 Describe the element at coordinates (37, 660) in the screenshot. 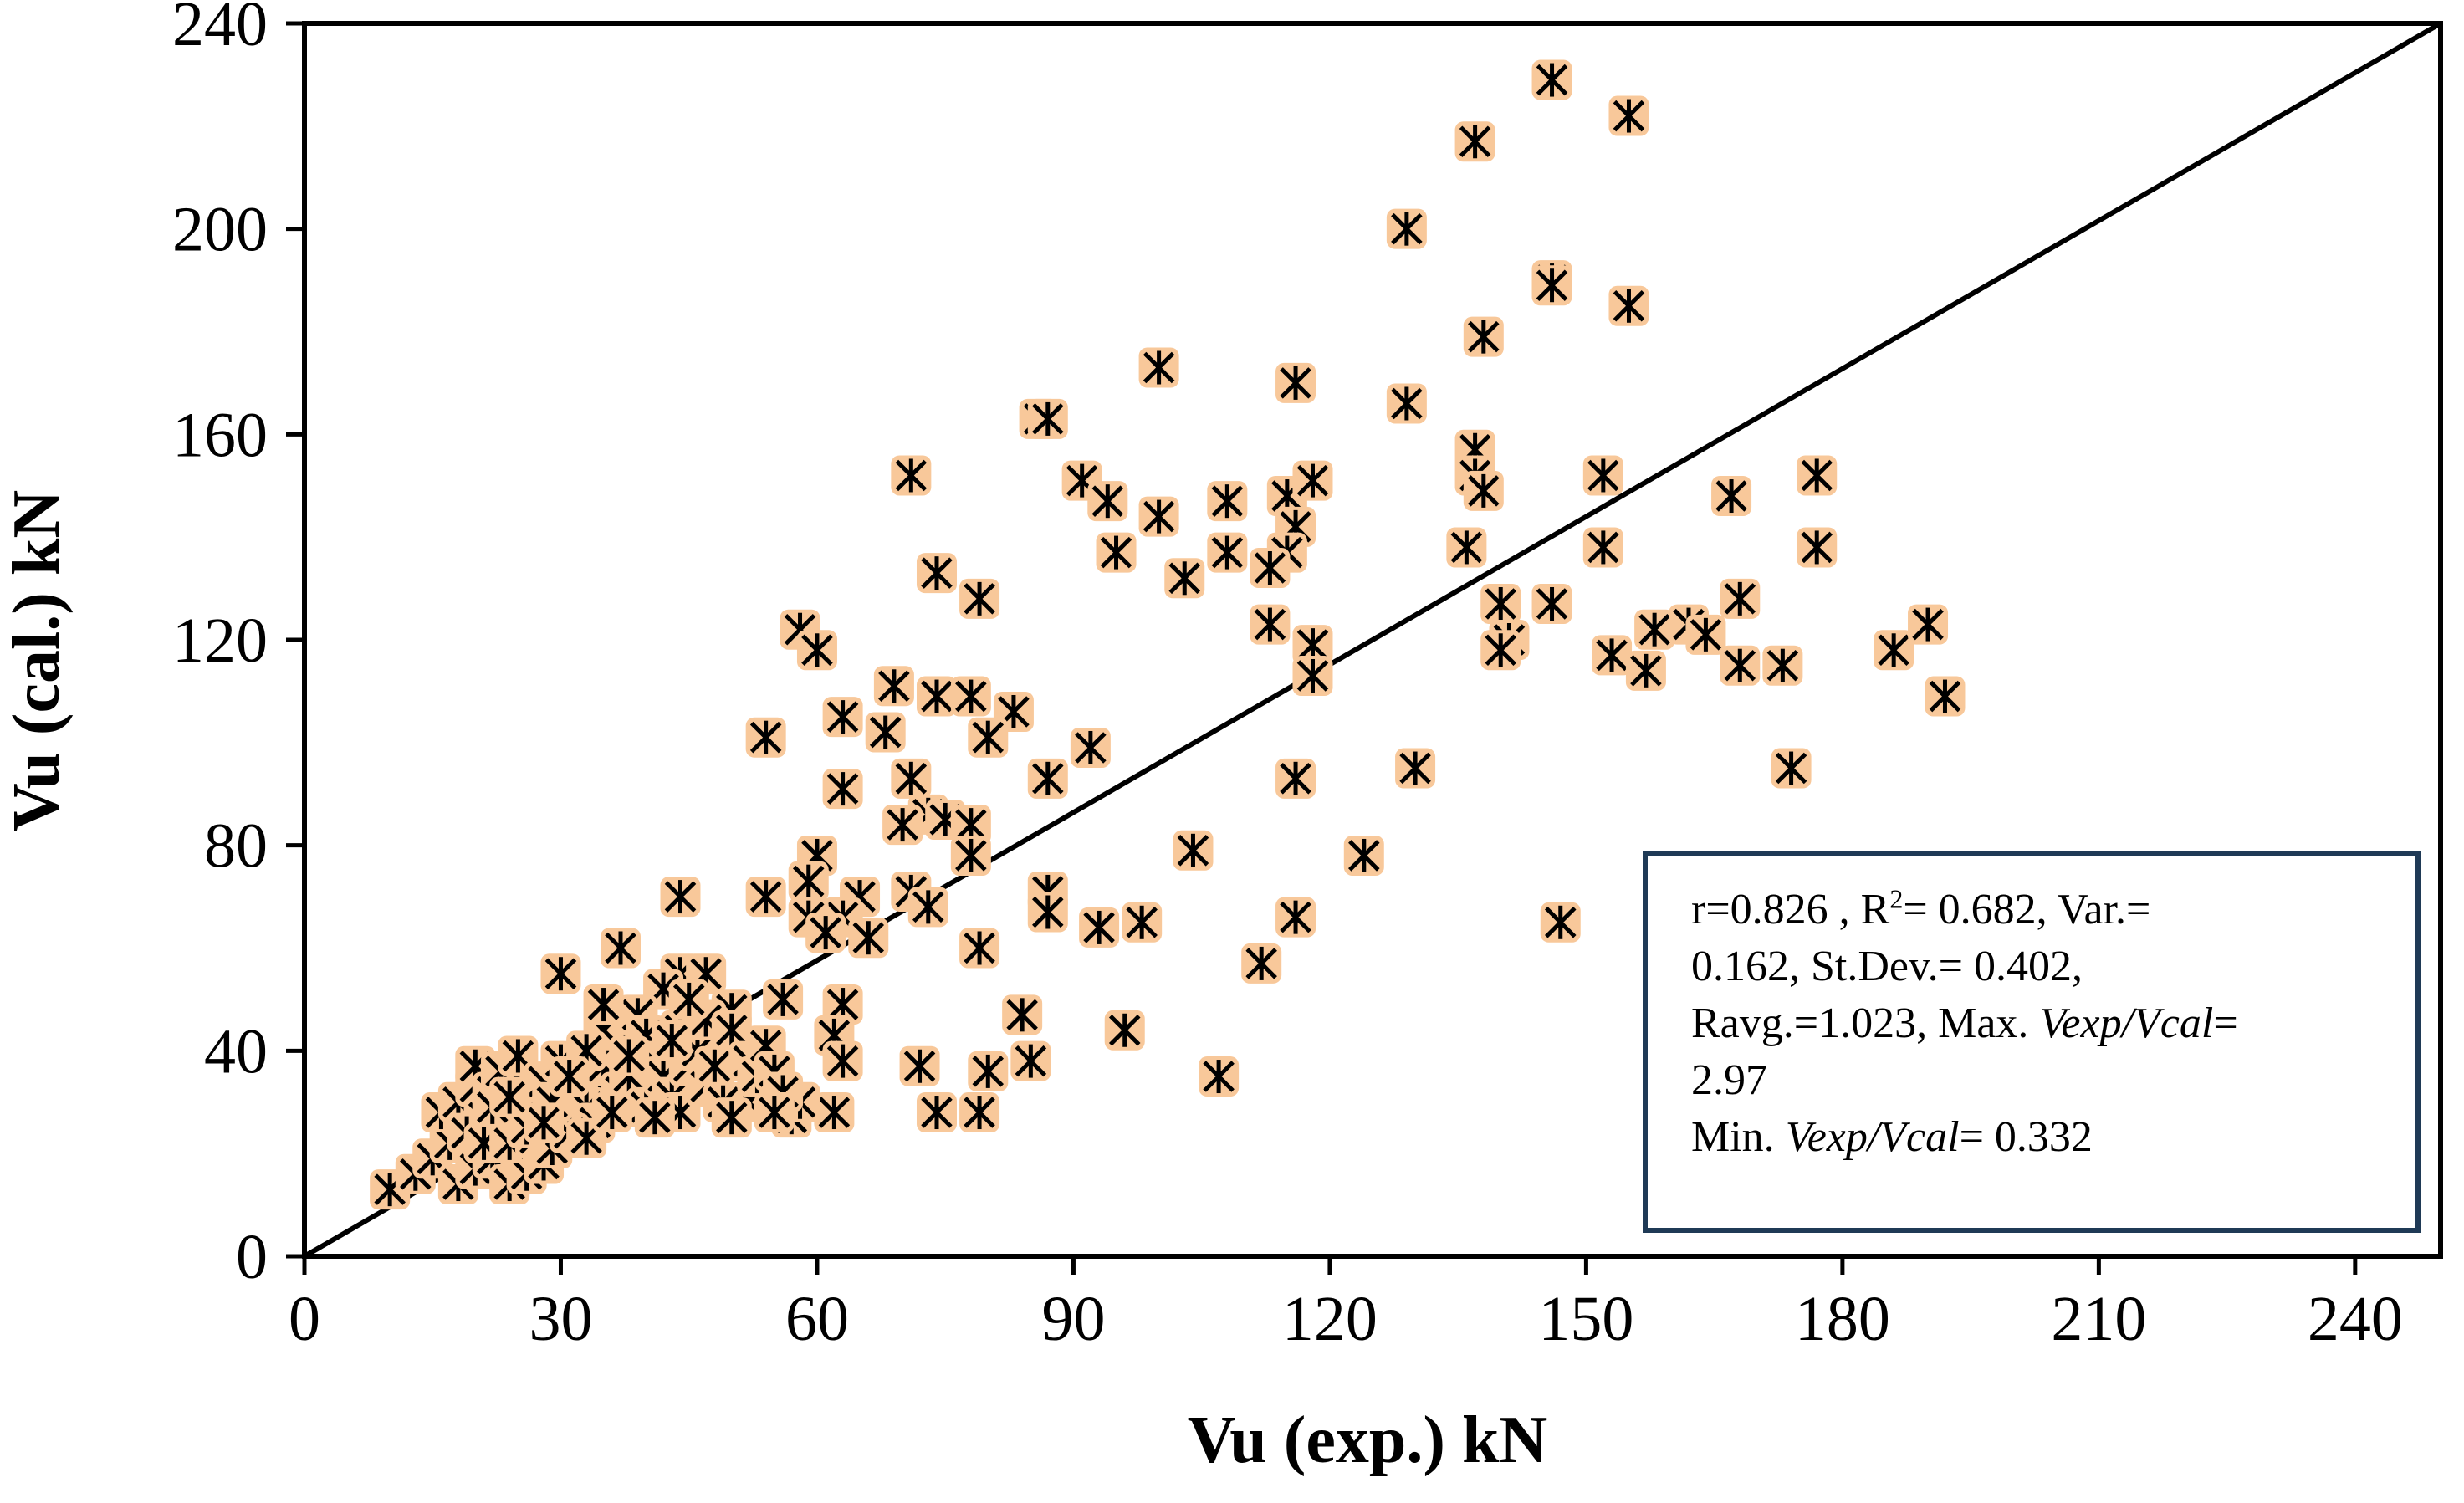

I see `y-axis-title: Vu (cal.) kN` at that location.